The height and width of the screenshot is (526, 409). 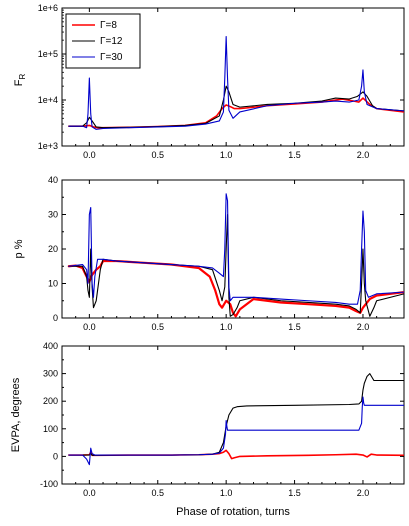 What do you see at coordinates (108, 25) in the screenshot?
I see `legend-label-gamma-8: Γ=8` at bounding box center [108, 25].